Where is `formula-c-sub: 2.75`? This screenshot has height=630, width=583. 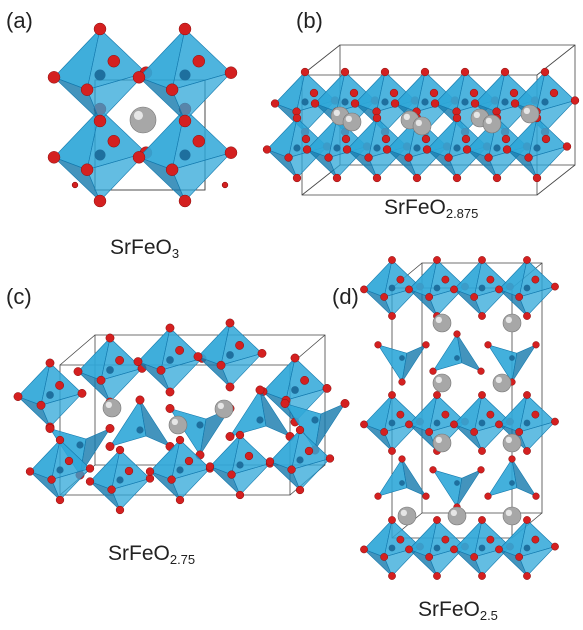 formula-c-sub: 2.75 is located at coordinates (182, 559).